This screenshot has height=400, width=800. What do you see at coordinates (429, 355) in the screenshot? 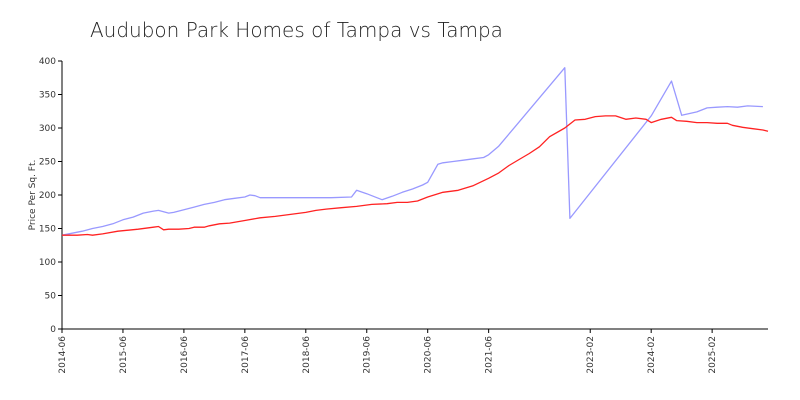
I see `x-tick-label: 2020-06` at bounding box center [429, 355].